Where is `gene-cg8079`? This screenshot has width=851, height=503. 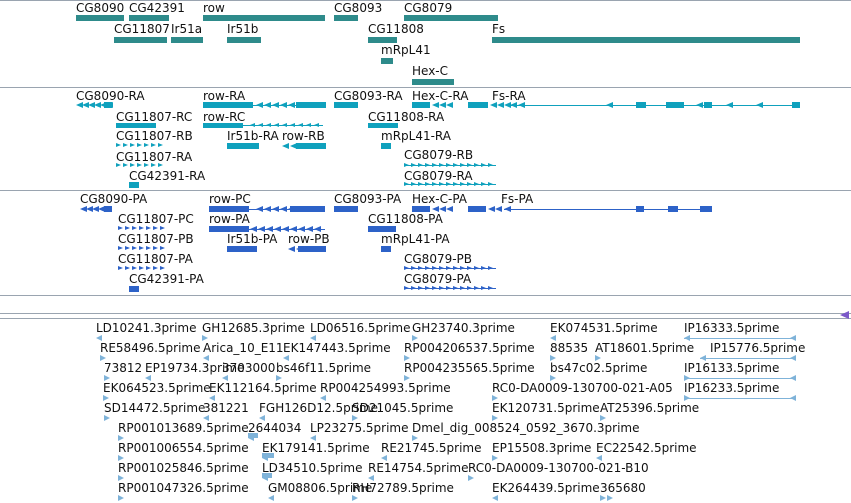 gene-cg8079 is located at coordinates (451, 18).